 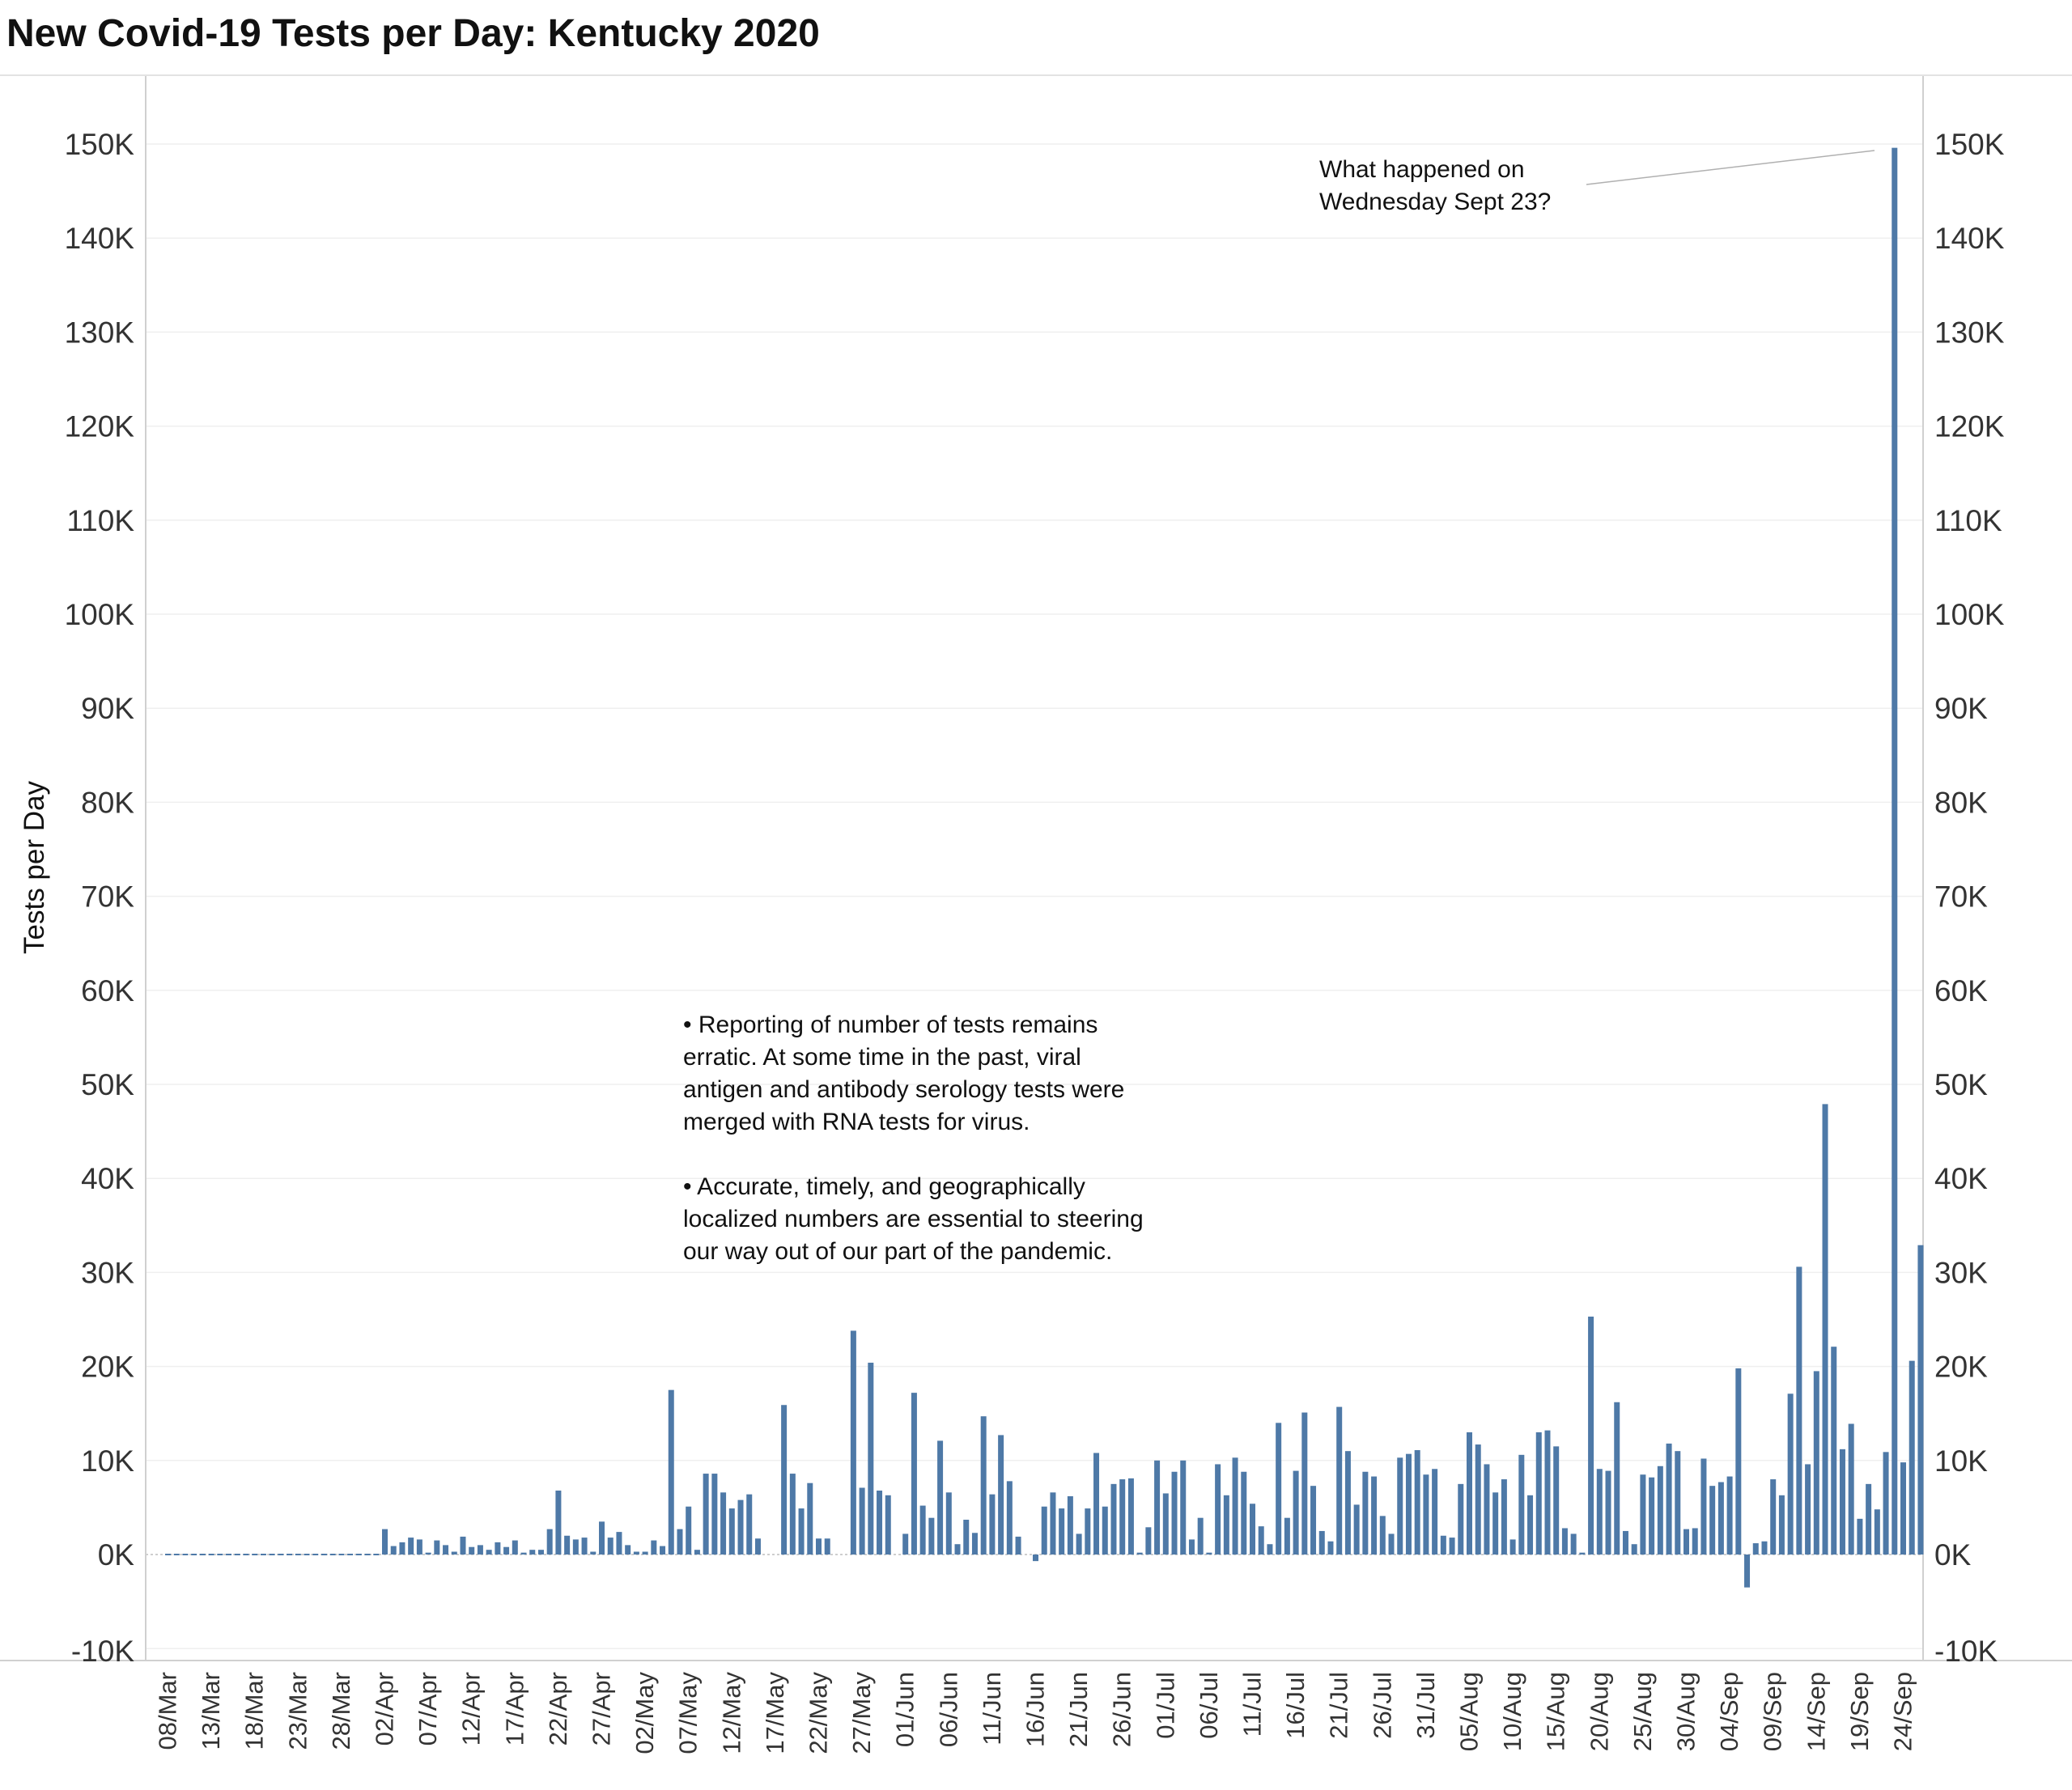 I want to click on note-line: our way out of our part of the pandemic., so click(x=898, y=1251).